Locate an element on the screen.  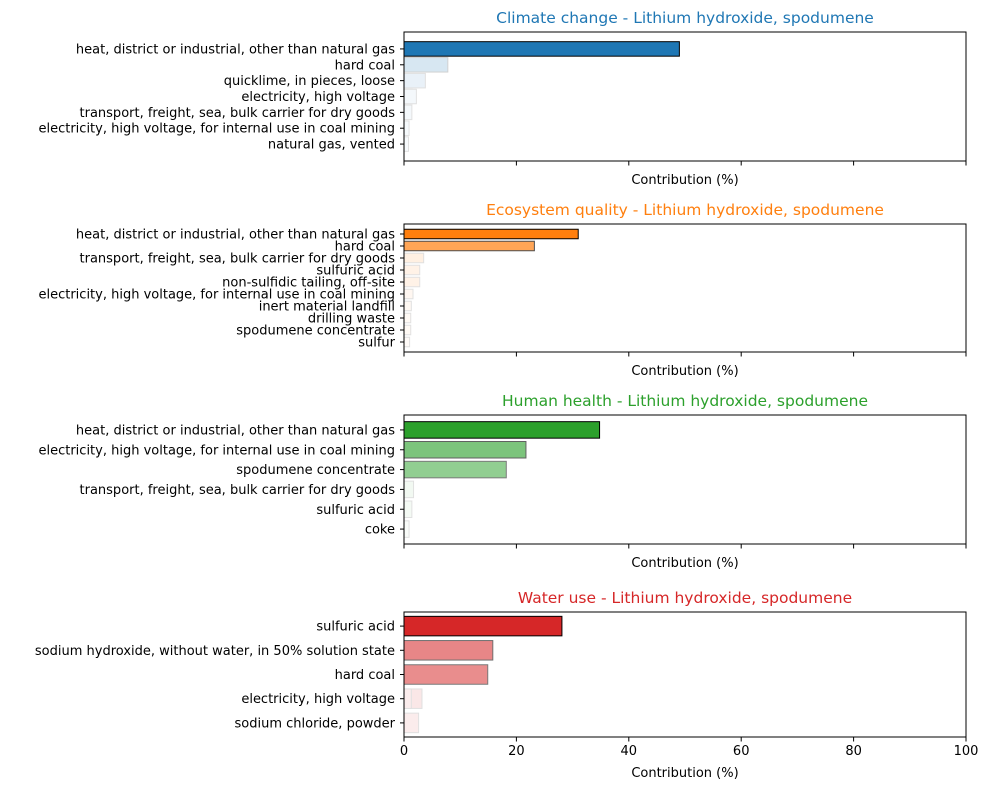
x-tick-label: 40 is located at coordinates (629, 751).